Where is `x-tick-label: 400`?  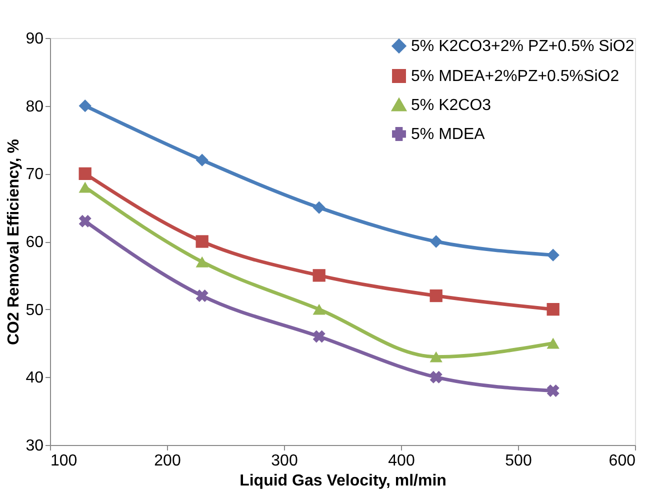
x-tick-label: 400 is located at coordinates (401, 461).